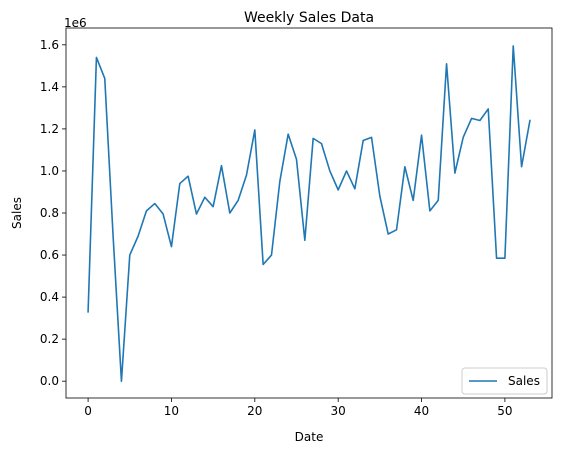 The width and height of the screenshot is (567, 455). Describe the element at coordinates (49, 45) in the screenshot. I see `y-tick-label: 1.6` at that location.